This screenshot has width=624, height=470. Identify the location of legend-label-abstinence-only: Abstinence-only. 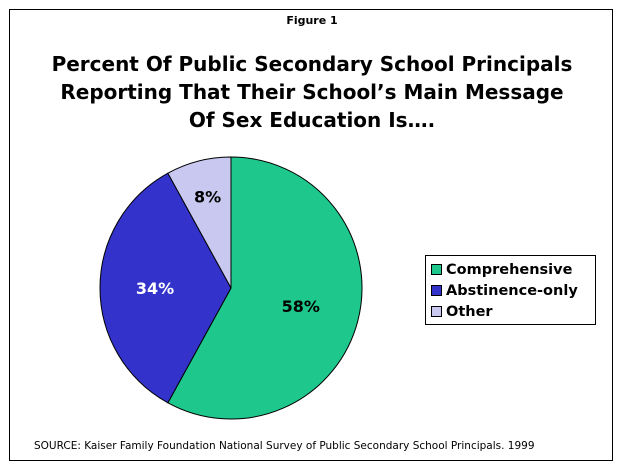
(512, 290).